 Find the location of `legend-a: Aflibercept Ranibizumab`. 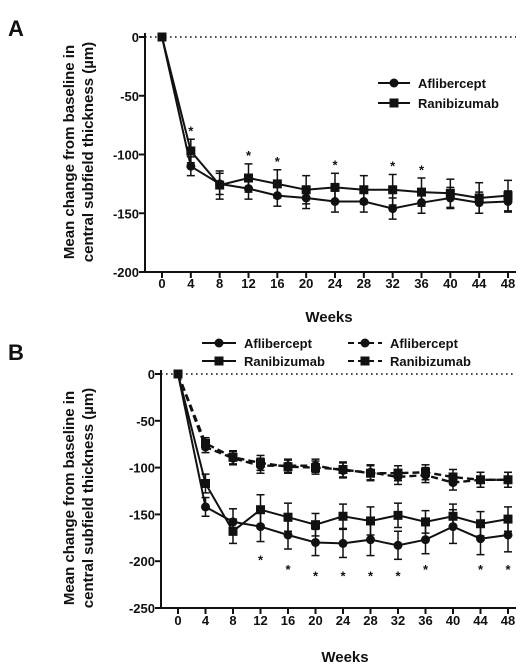

legend-a: Aflibercept Ranibizumab is located at coordinates (438, 93).